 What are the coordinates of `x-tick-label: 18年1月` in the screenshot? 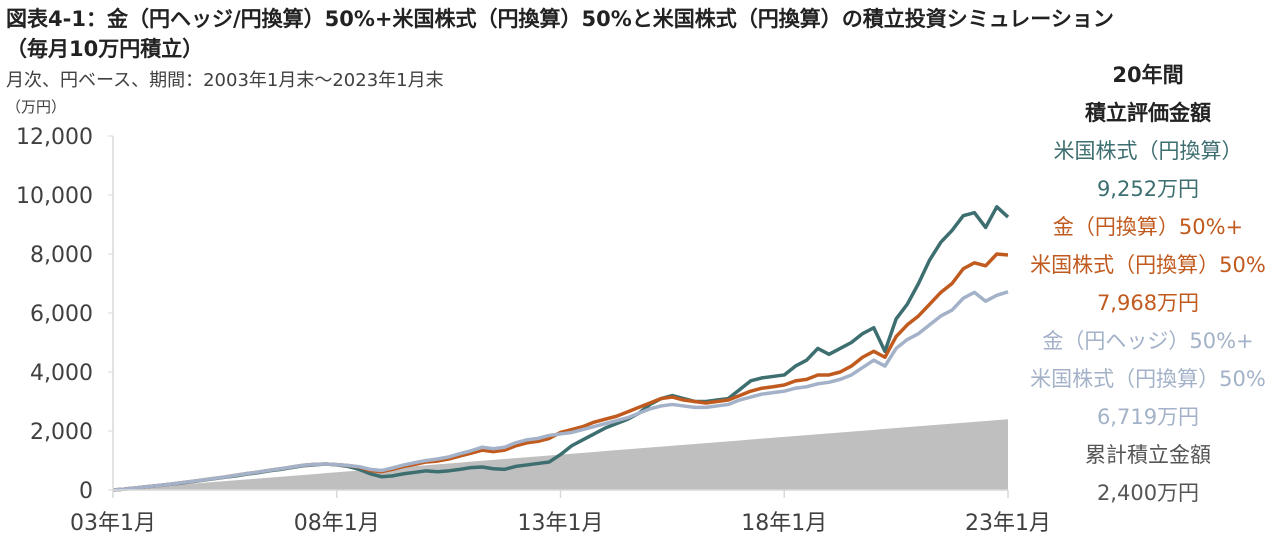 It's located at (784, 523).